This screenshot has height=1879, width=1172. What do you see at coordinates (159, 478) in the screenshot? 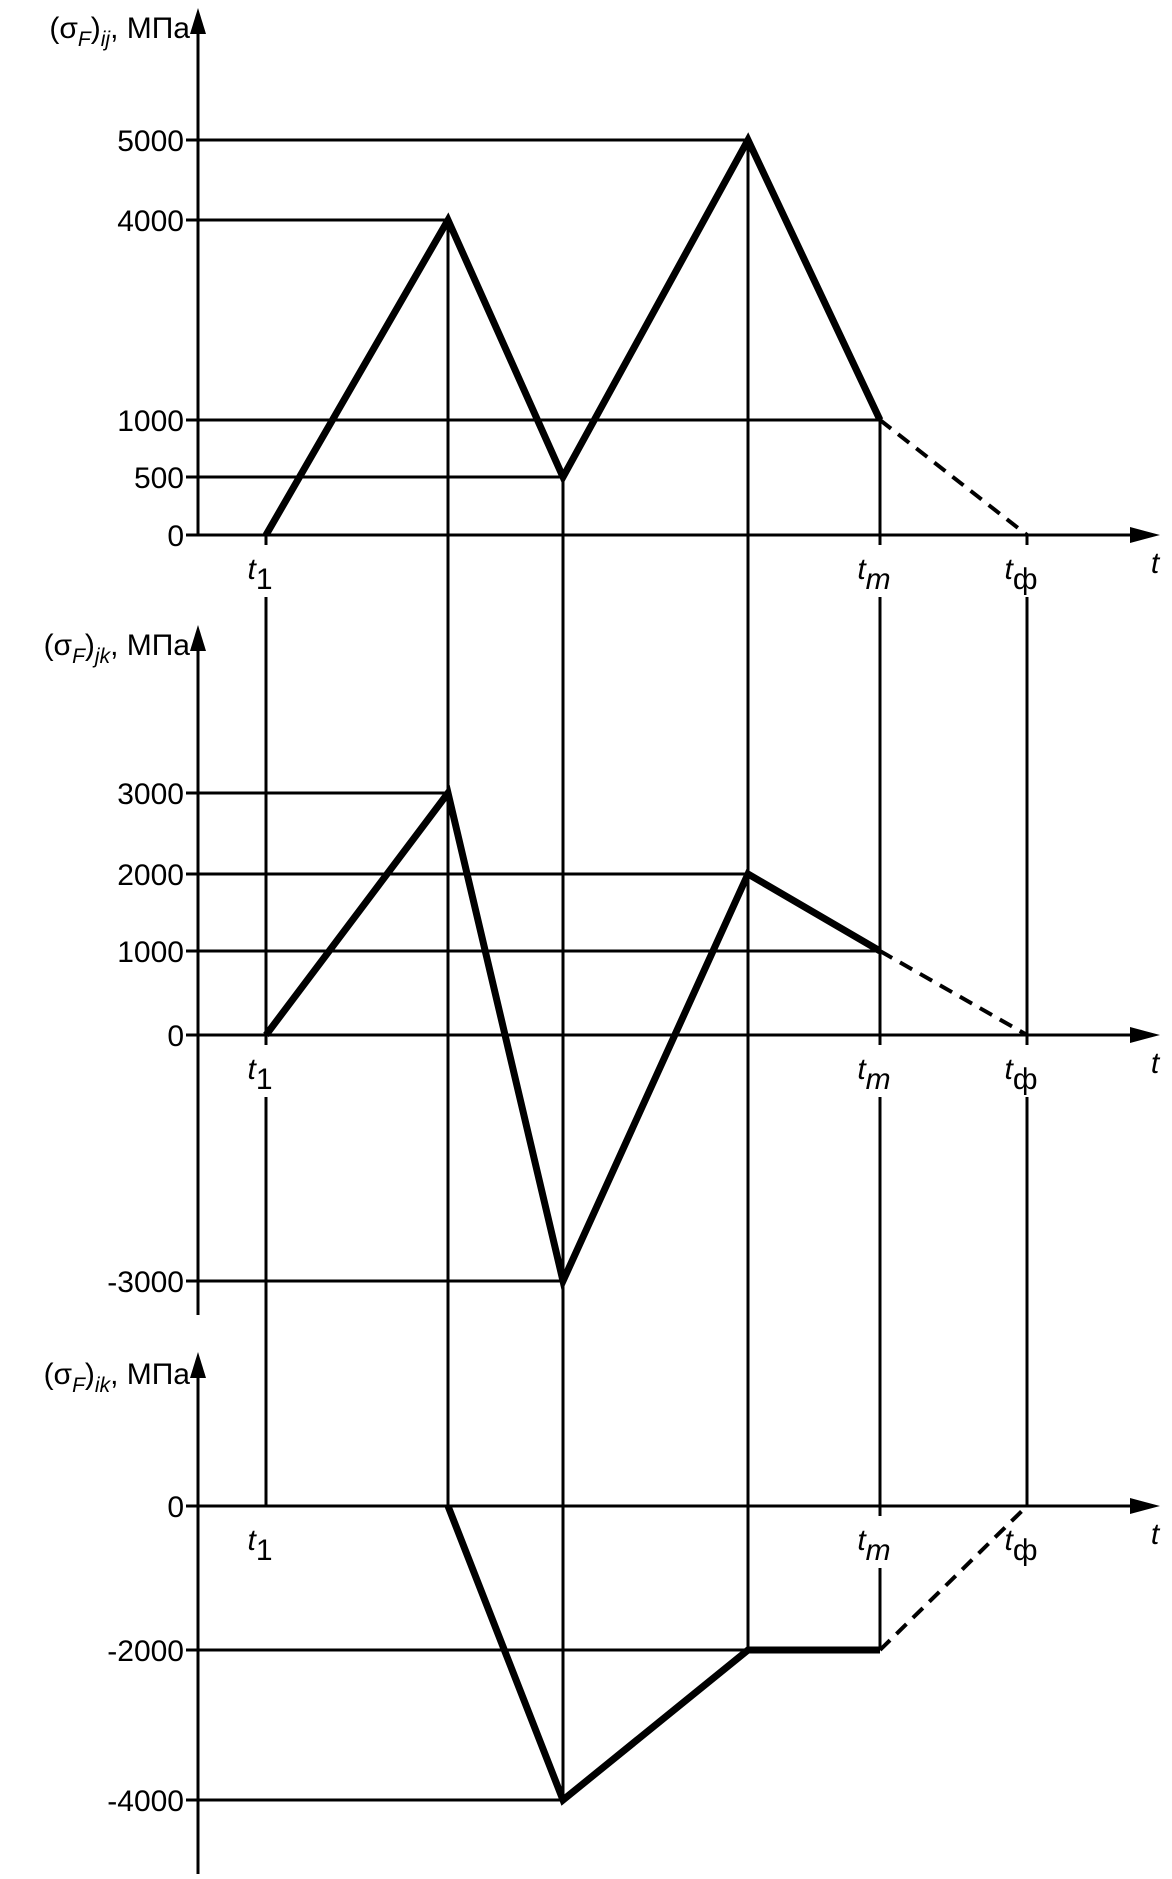
I see `y-tick-label: 500` at bounding box center [159, 478].